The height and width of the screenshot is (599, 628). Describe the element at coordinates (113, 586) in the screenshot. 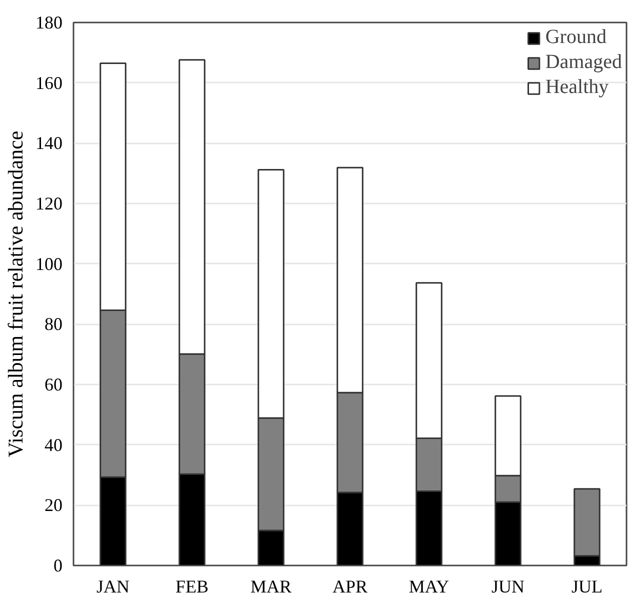

I see `x-tick-label: JAN` at that location.